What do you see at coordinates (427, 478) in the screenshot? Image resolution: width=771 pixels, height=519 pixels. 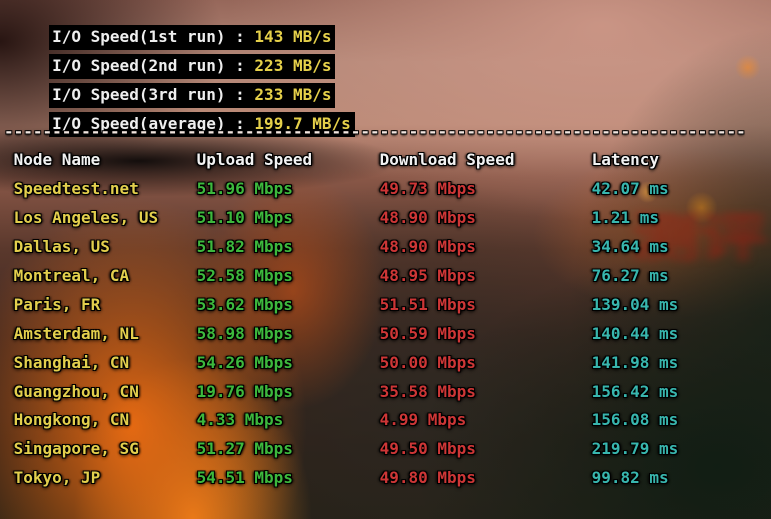 I see `download-speed-cell: 49.80 Mbps` at bounding box center [427, 478].